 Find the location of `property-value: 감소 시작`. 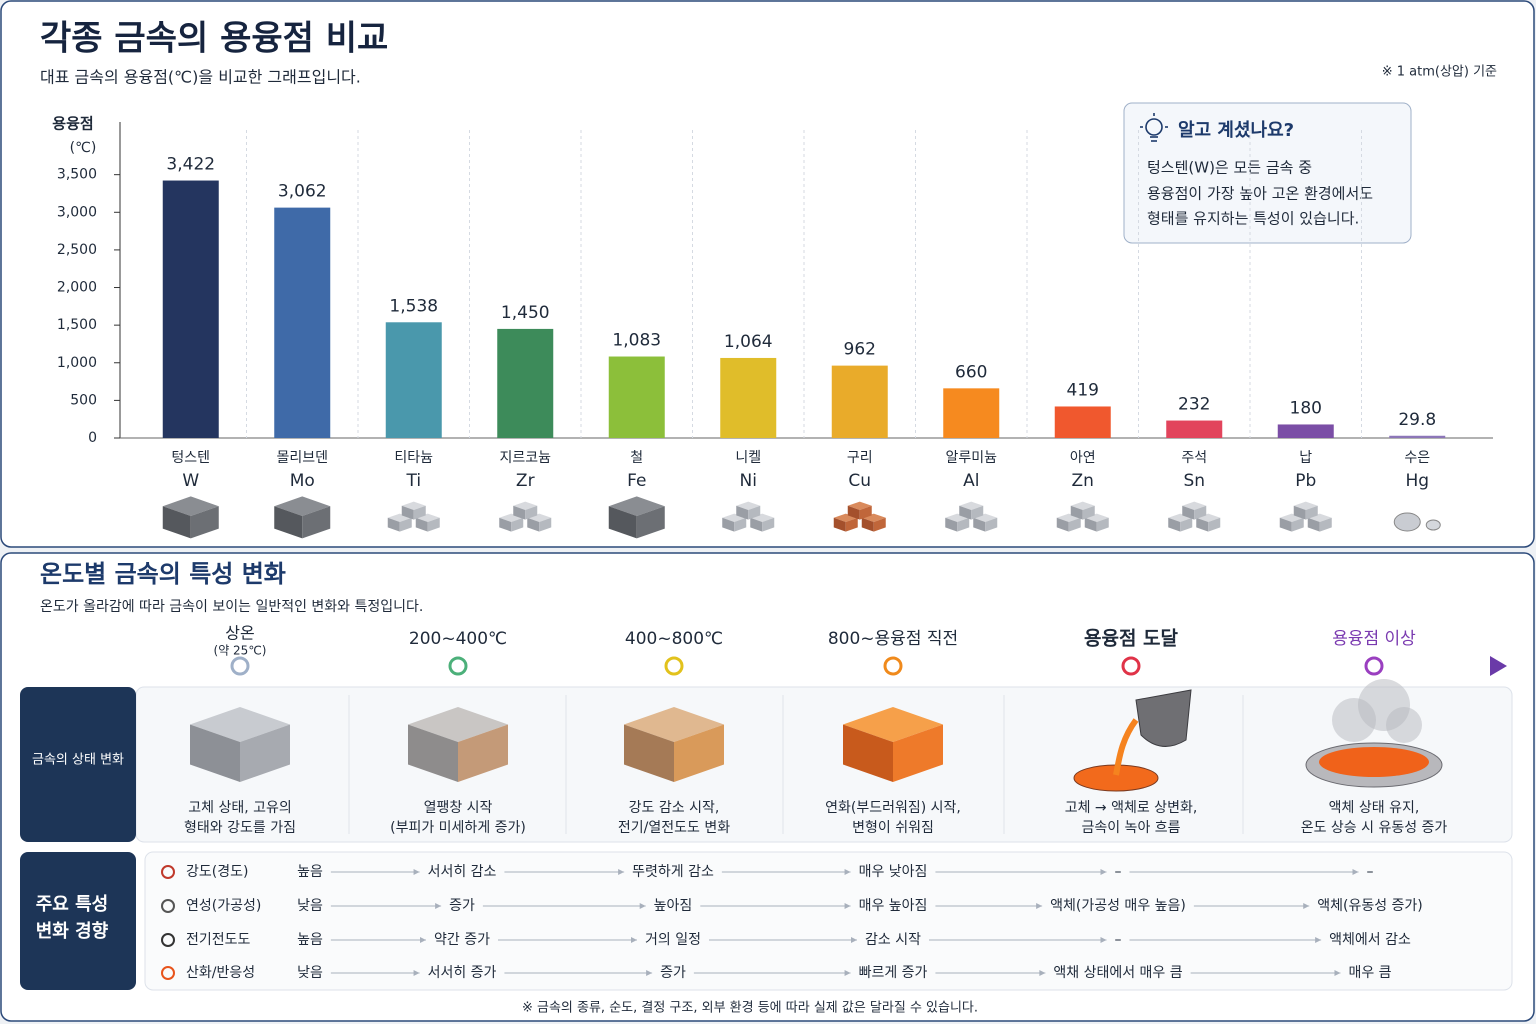

property-value: 감소 시작 is located at coordinates (893, 940).